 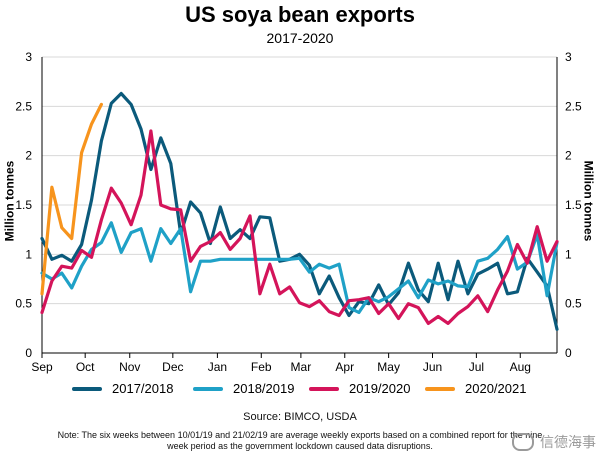 What do you see at coordinates (573, 205) in the screenshot?
I see `y-tick-label-right: 1.5` at bounding box center [573, 205].